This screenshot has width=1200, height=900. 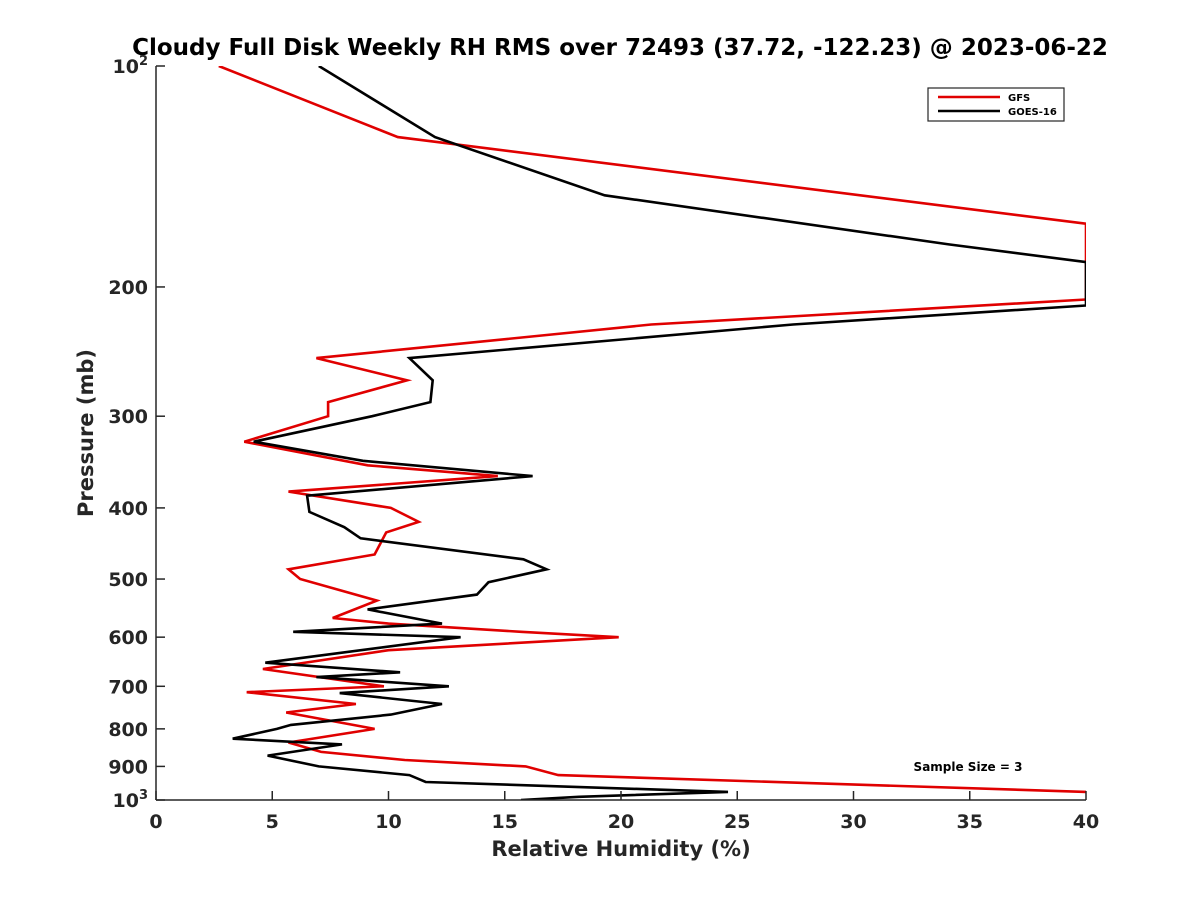 What do you see at coordinates (620, 849) in the screenshot?
I see `x-axis-label: Relative Humidity (%)` at bounding box center [620, 849].